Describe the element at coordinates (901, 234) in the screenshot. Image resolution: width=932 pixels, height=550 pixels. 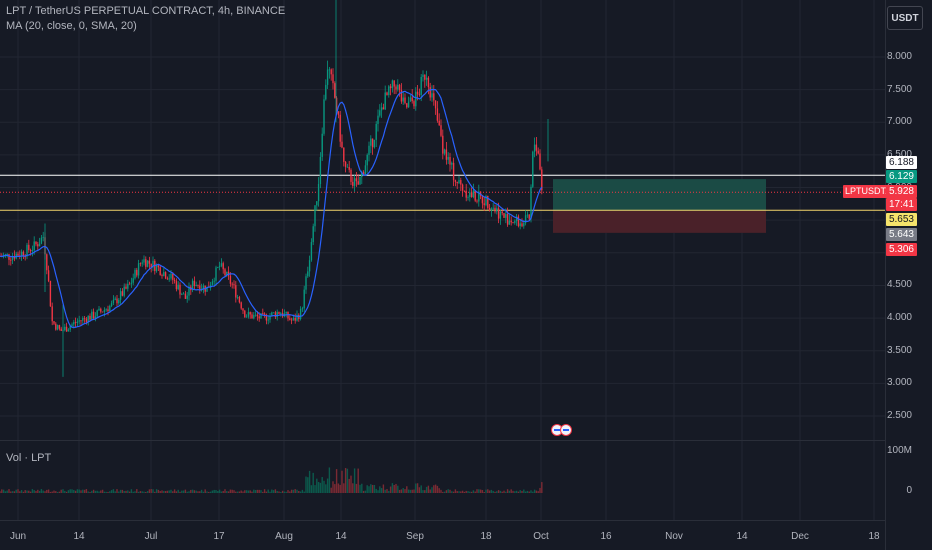
I see `entry-price-label: 5.643` at that location.